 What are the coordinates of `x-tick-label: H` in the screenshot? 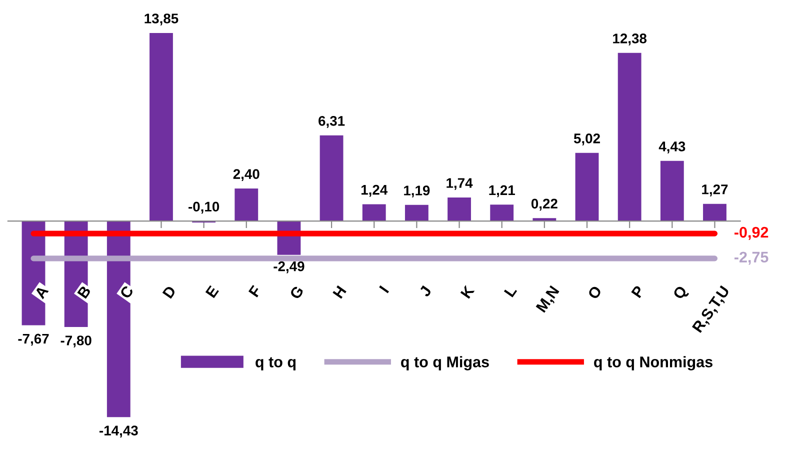 It's located at (339, 292).